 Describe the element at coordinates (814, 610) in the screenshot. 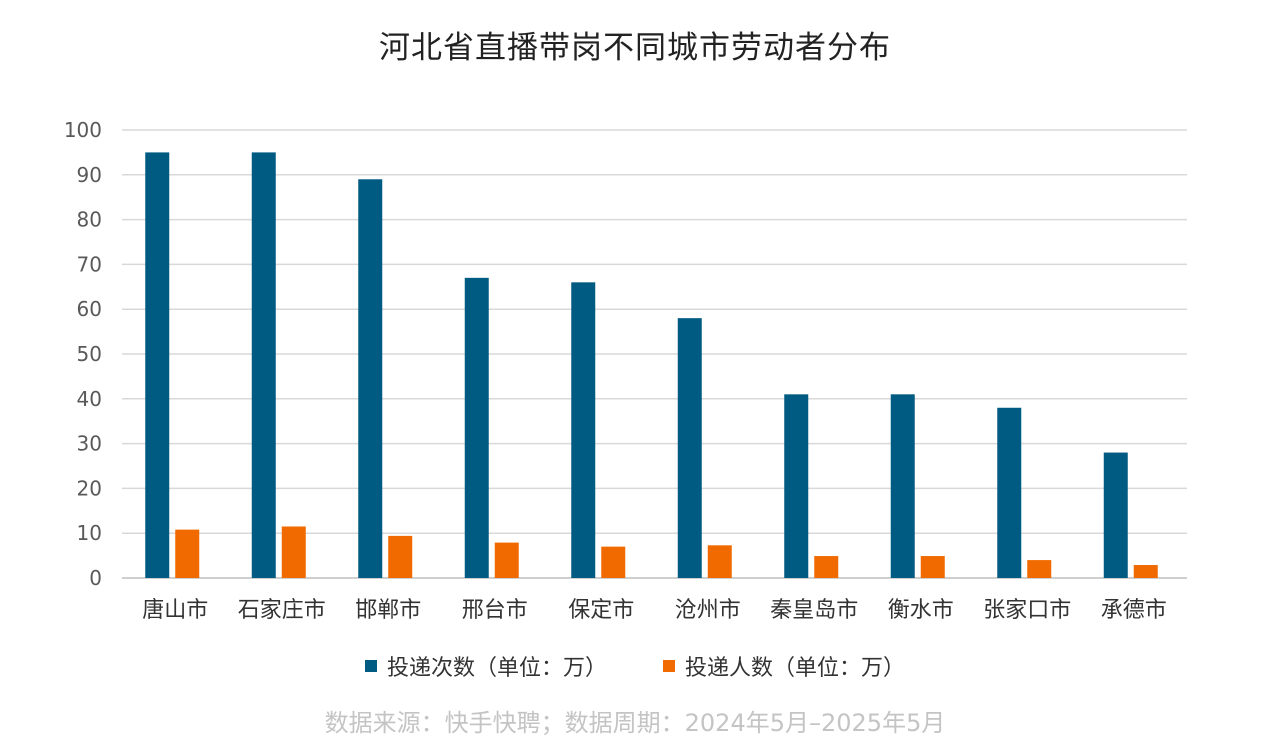

I see `x-tick-label: 秦皇岛市` at that location.